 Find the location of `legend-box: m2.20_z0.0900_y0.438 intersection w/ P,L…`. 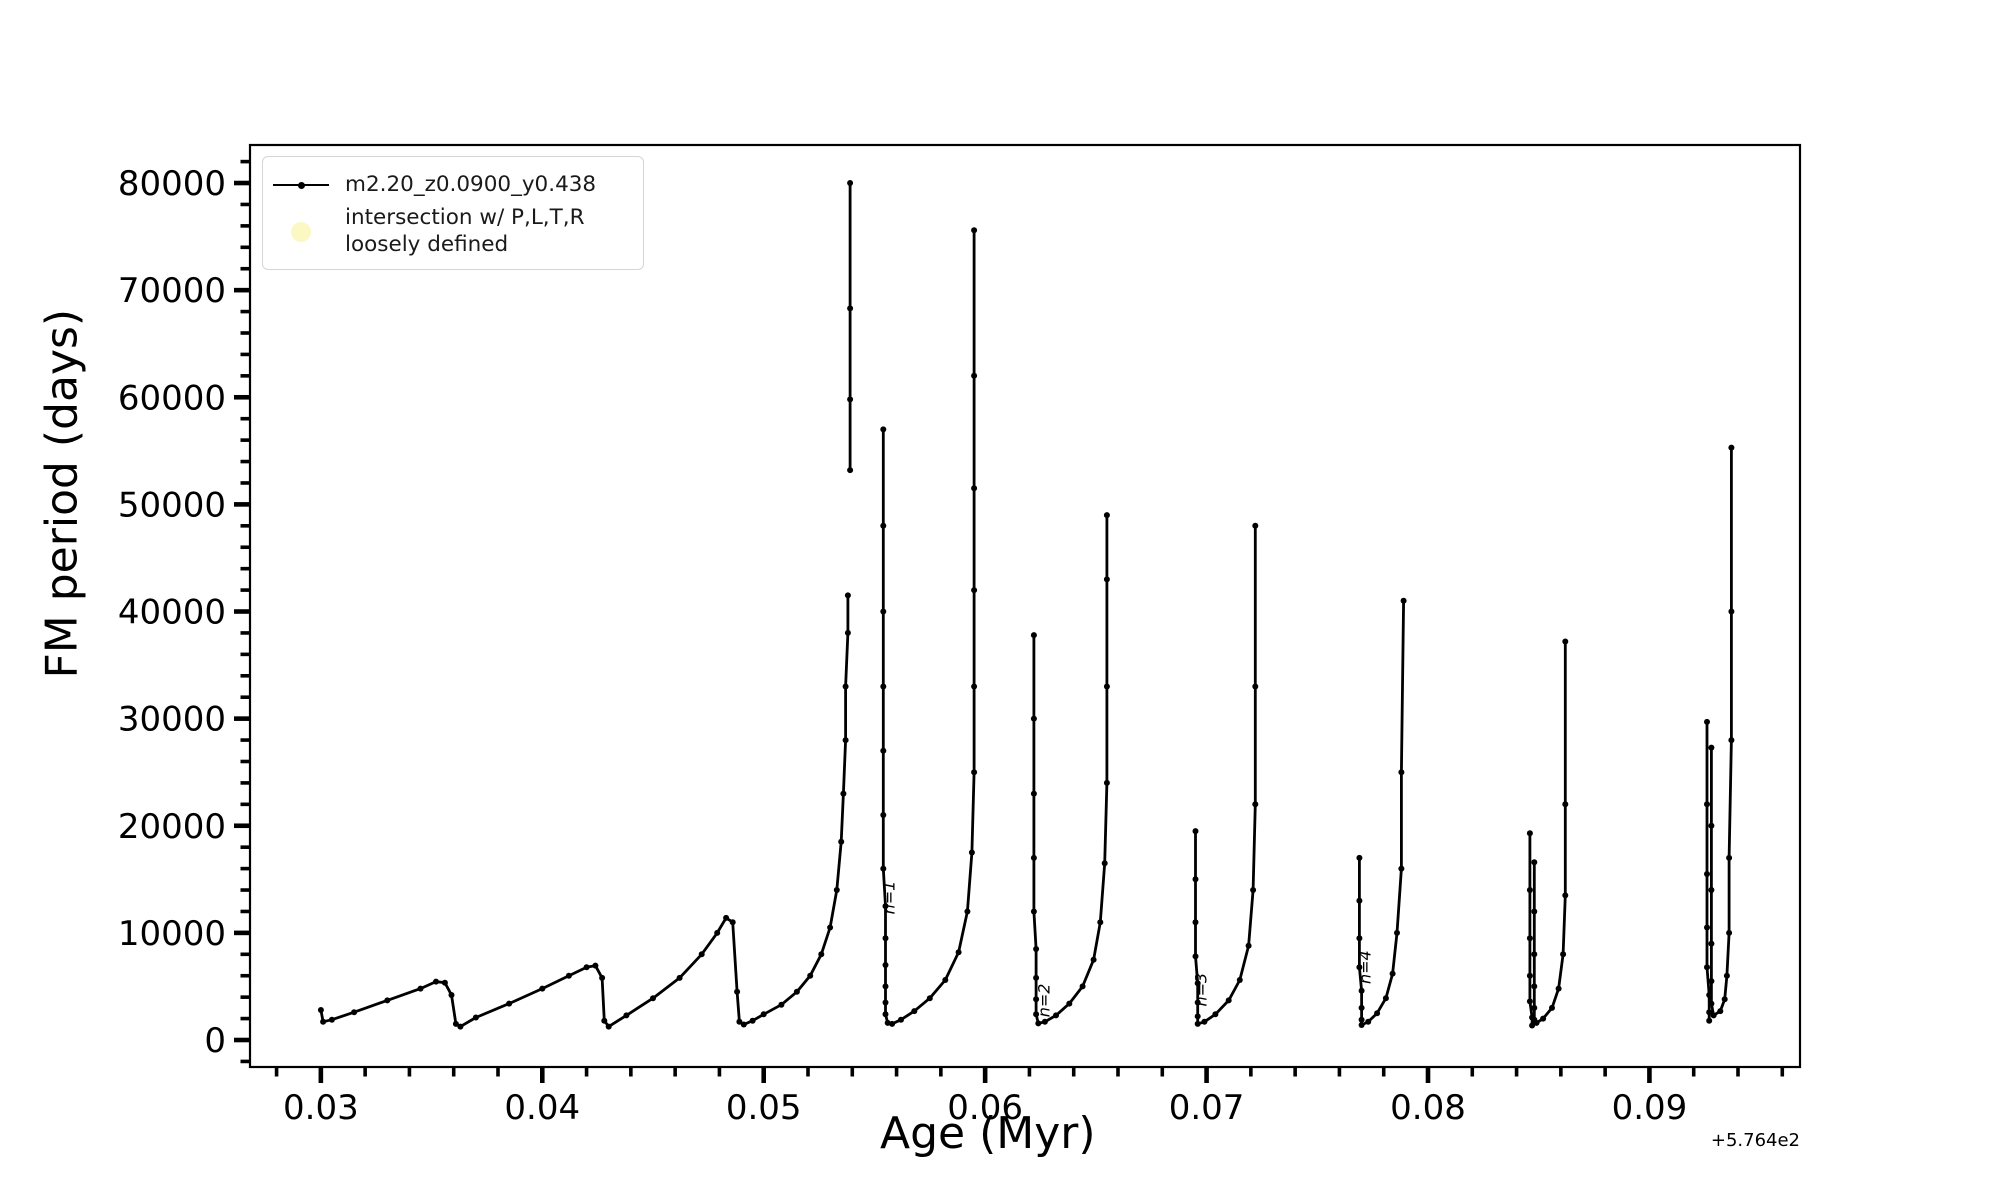

legend-box: m2.20_z0.0900_y0.438 intersection w/ P,L… is located at coordinates (453, 213).